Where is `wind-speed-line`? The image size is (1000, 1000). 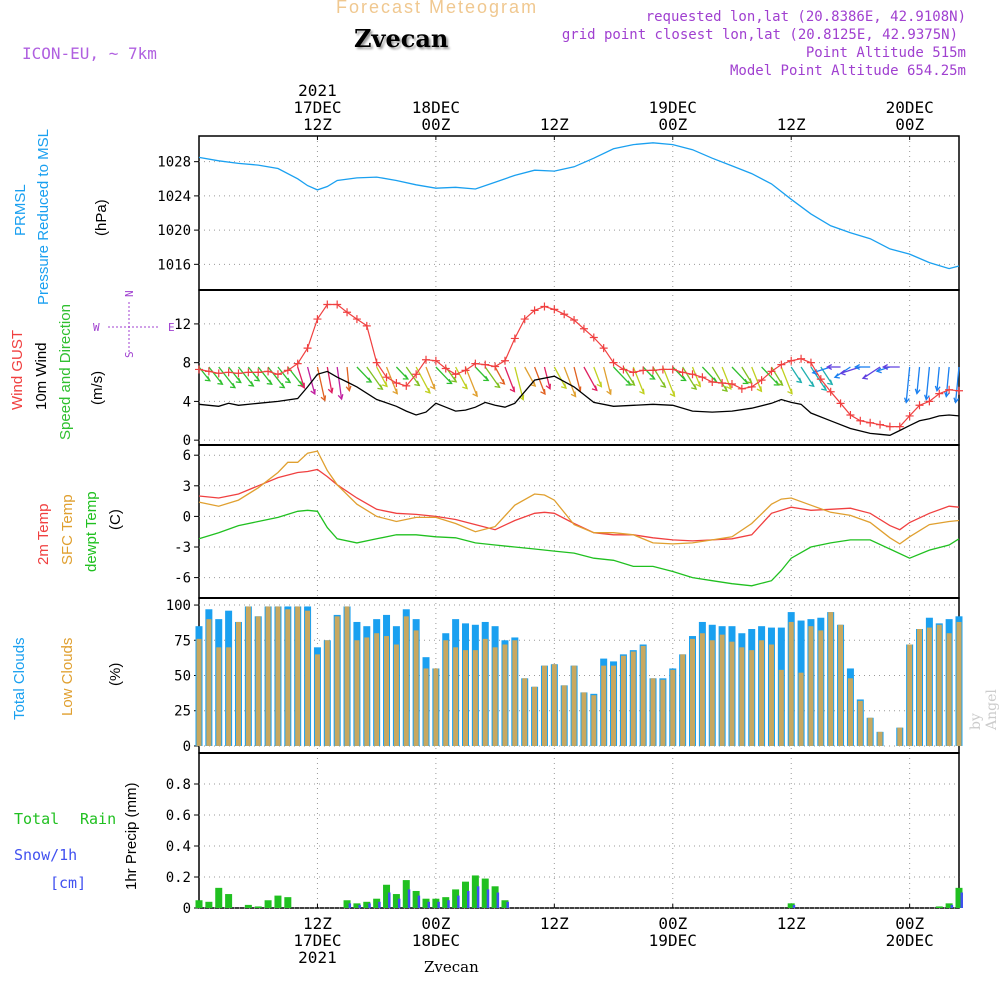 wind-speed-line is located at coordinates (579, 403).